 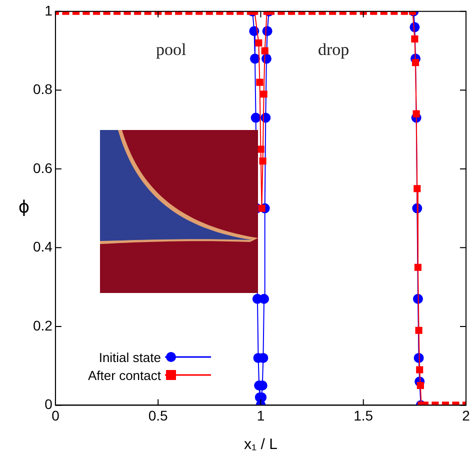 What do you see at coordinates (158, 415) in the screenshot?
I see `x-tick-label: 0.5` at bounding box center [158, 415].